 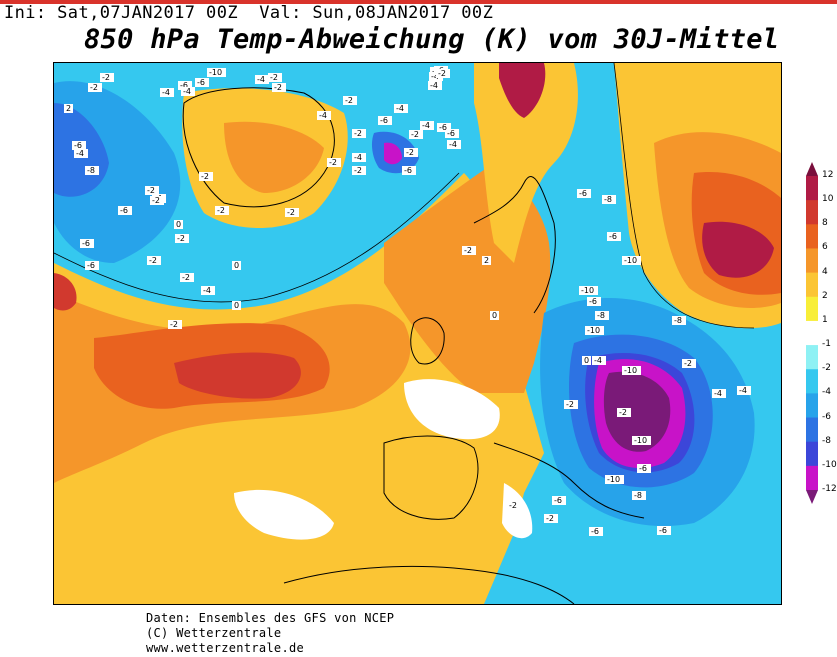 I want to click on legend-tick-label: 8, so click(x=825, y=223).